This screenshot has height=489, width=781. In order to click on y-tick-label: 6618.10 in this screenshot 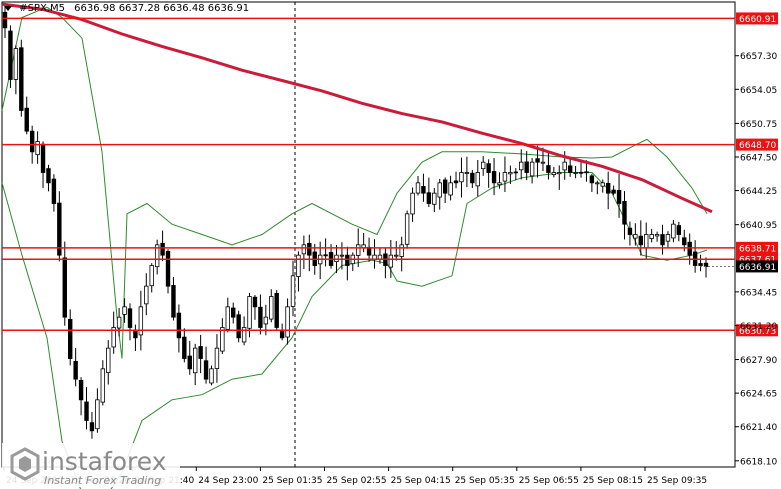, I will do `click(758, 462)`.